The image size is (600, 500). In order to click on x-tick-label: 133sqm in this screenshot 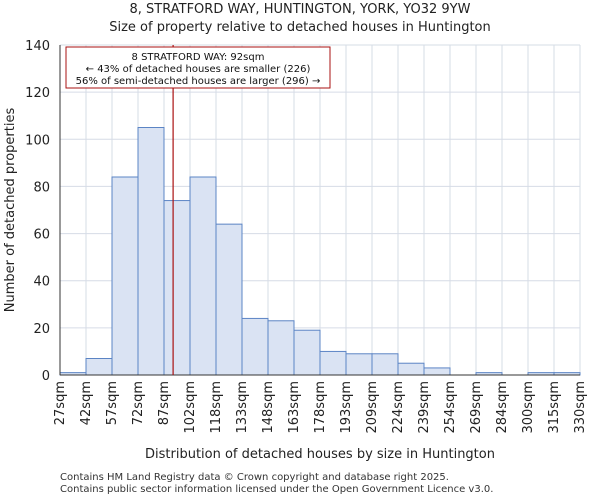, I will do `click(242, 407)`.